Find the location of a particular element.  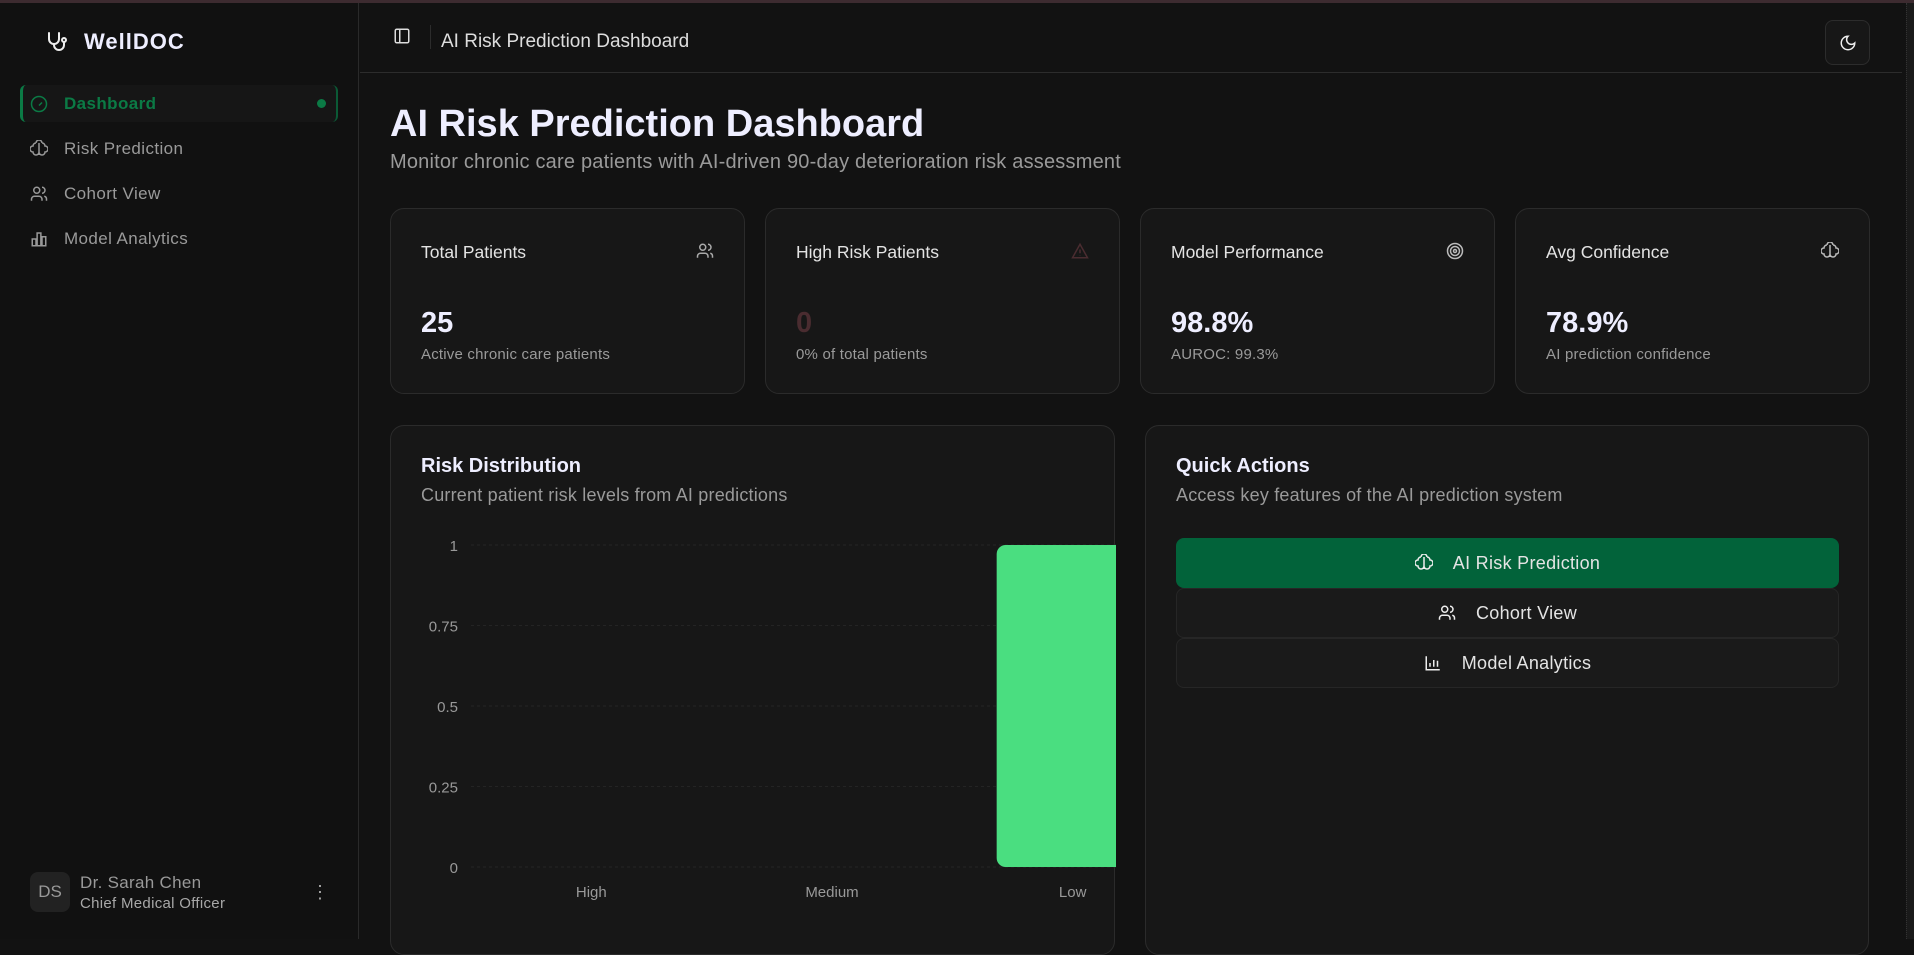

target-icon is located at coordinates (1455, 251).